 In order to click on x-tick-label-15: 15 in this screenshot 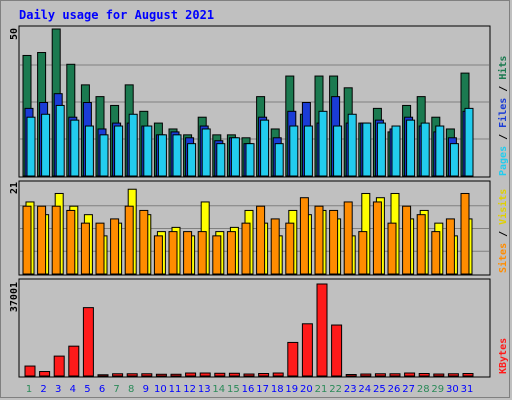, I will do `click(233, 389)`.